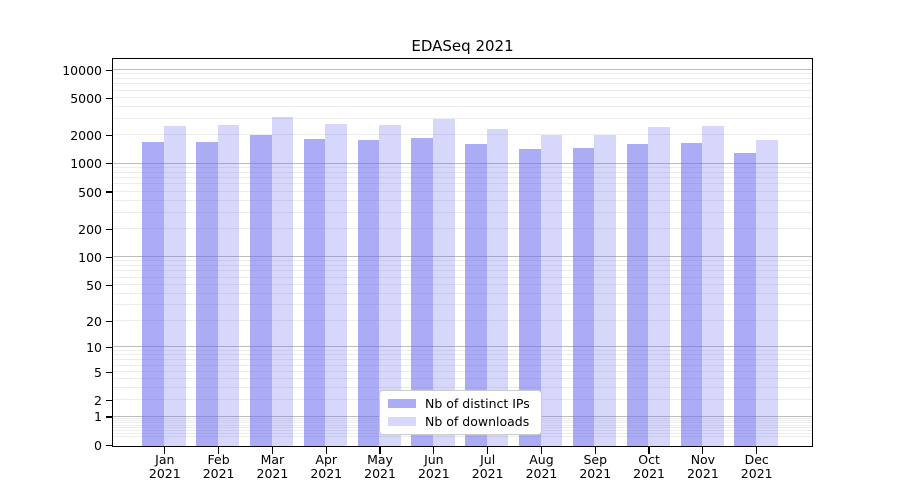 This screenshot has width=900, height=500. I want to click on x-tick-label: Jan 2021, so click(165, 466).